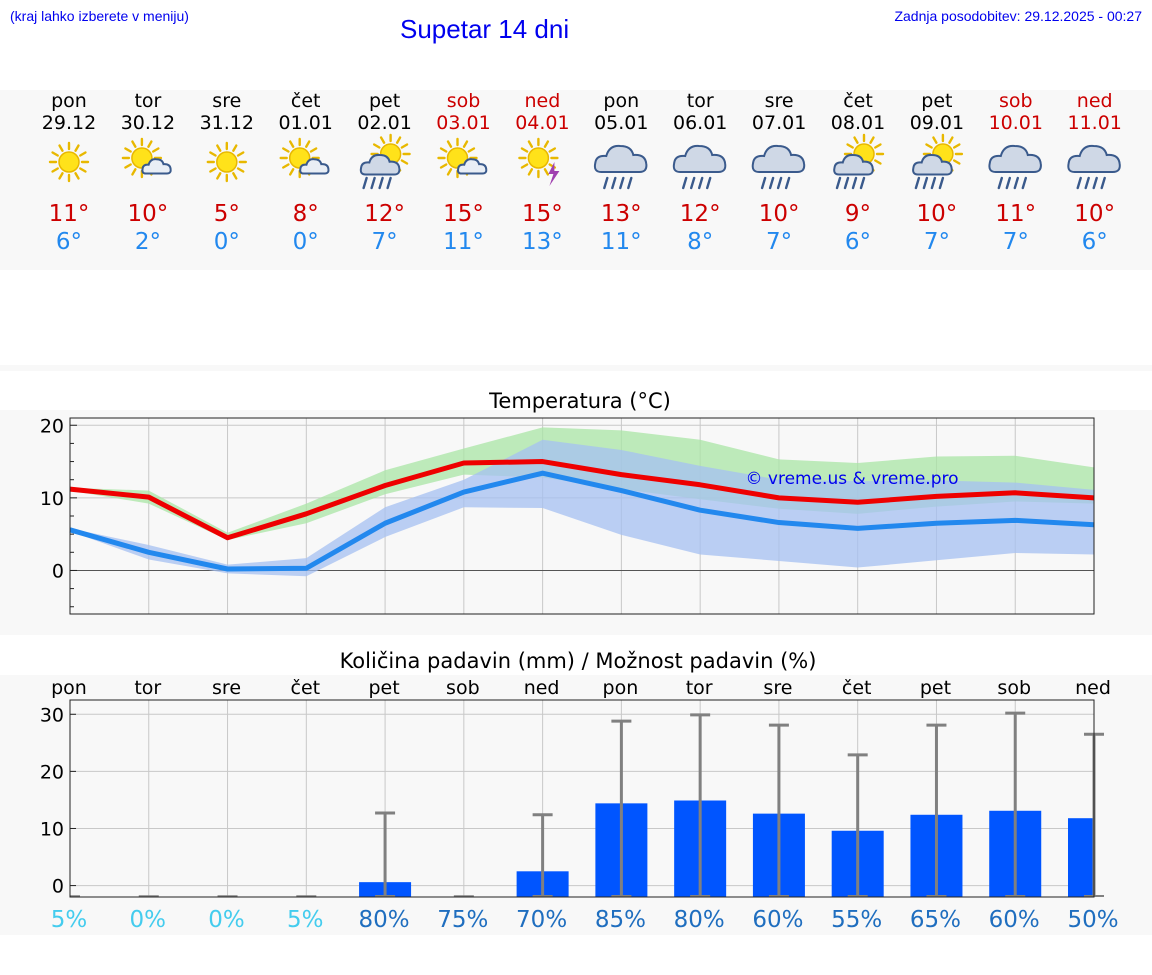 This screenshot has width=1152, height=975. Describe the element at coordinates (582, 500) in the screenshot. I see `max-temp-line` at that location.